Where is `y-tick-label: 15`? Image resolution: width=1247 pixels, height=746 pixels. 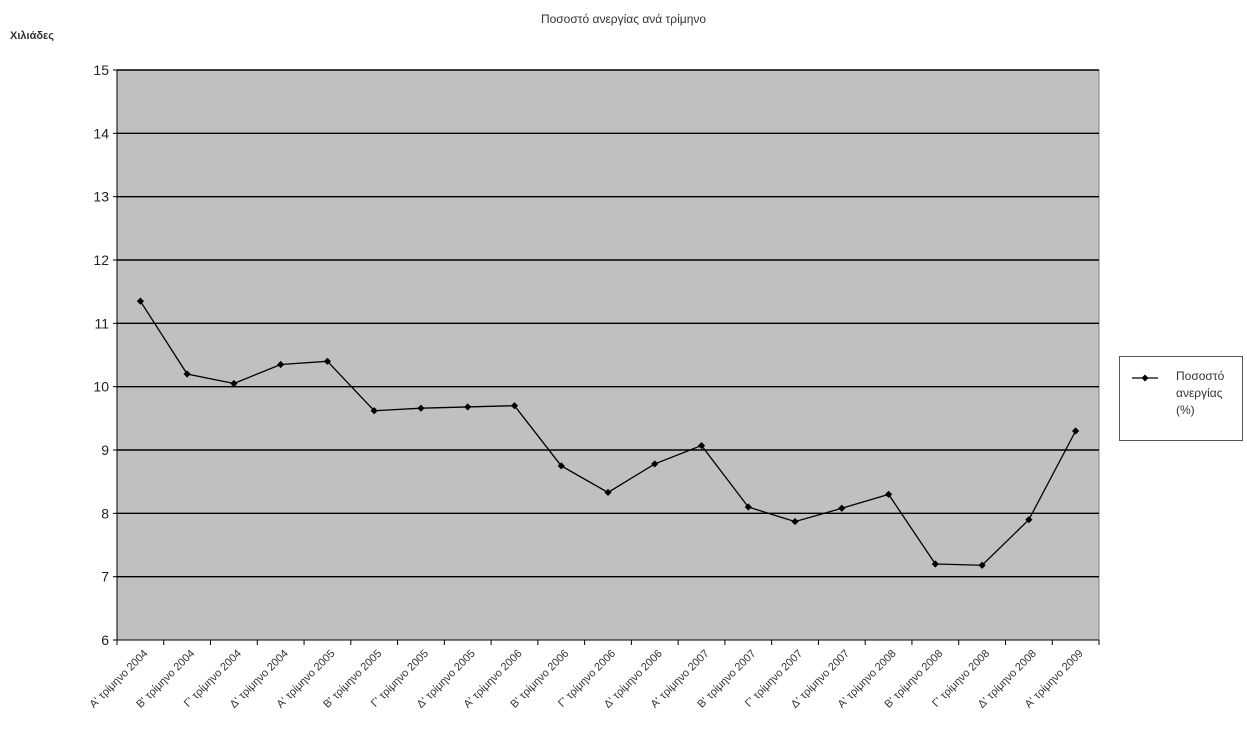 y-tick-label: 15 is located at coordinates (101, 70).